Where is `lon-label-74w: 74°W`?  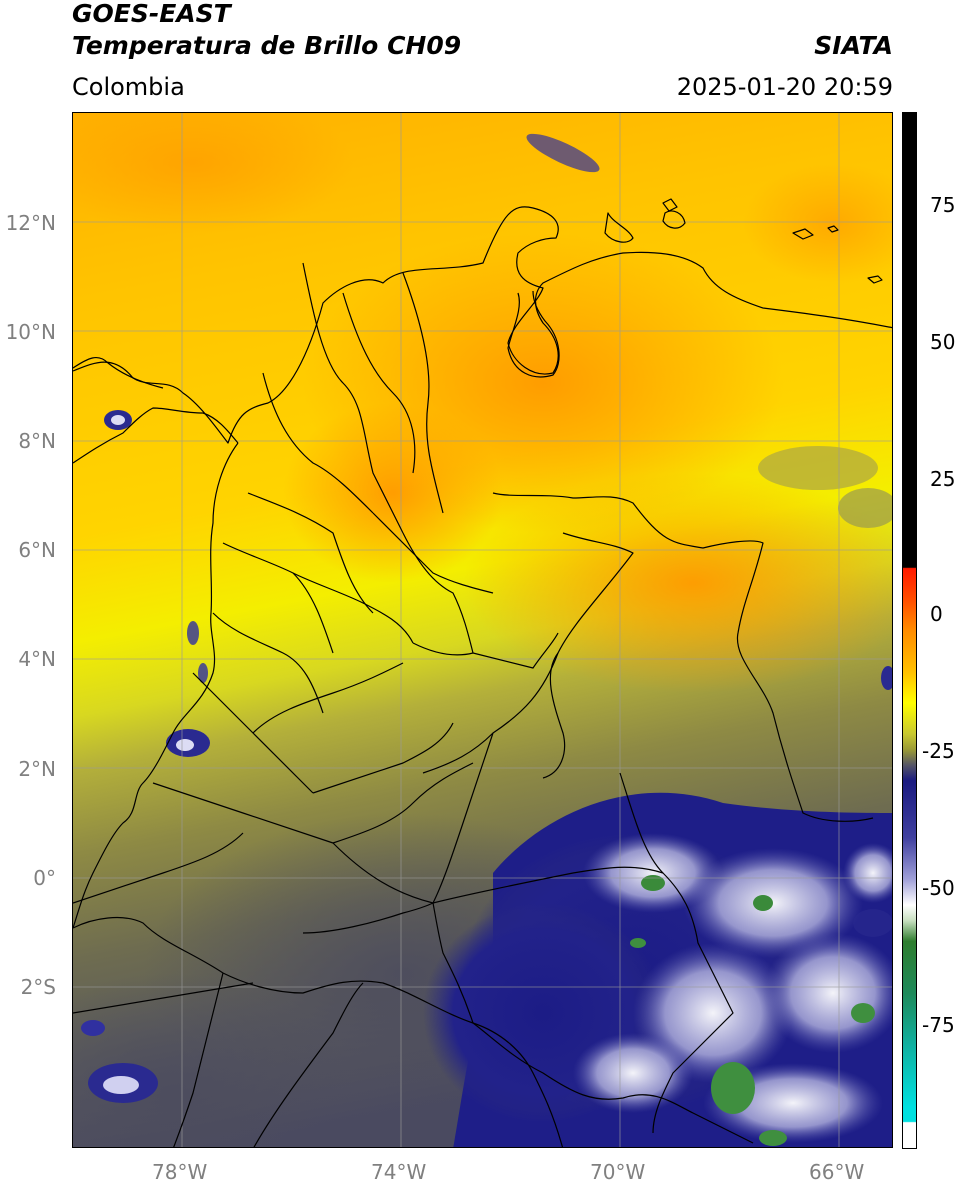
lon-label-74w: 74°W is located at coordinates (399, 1172).